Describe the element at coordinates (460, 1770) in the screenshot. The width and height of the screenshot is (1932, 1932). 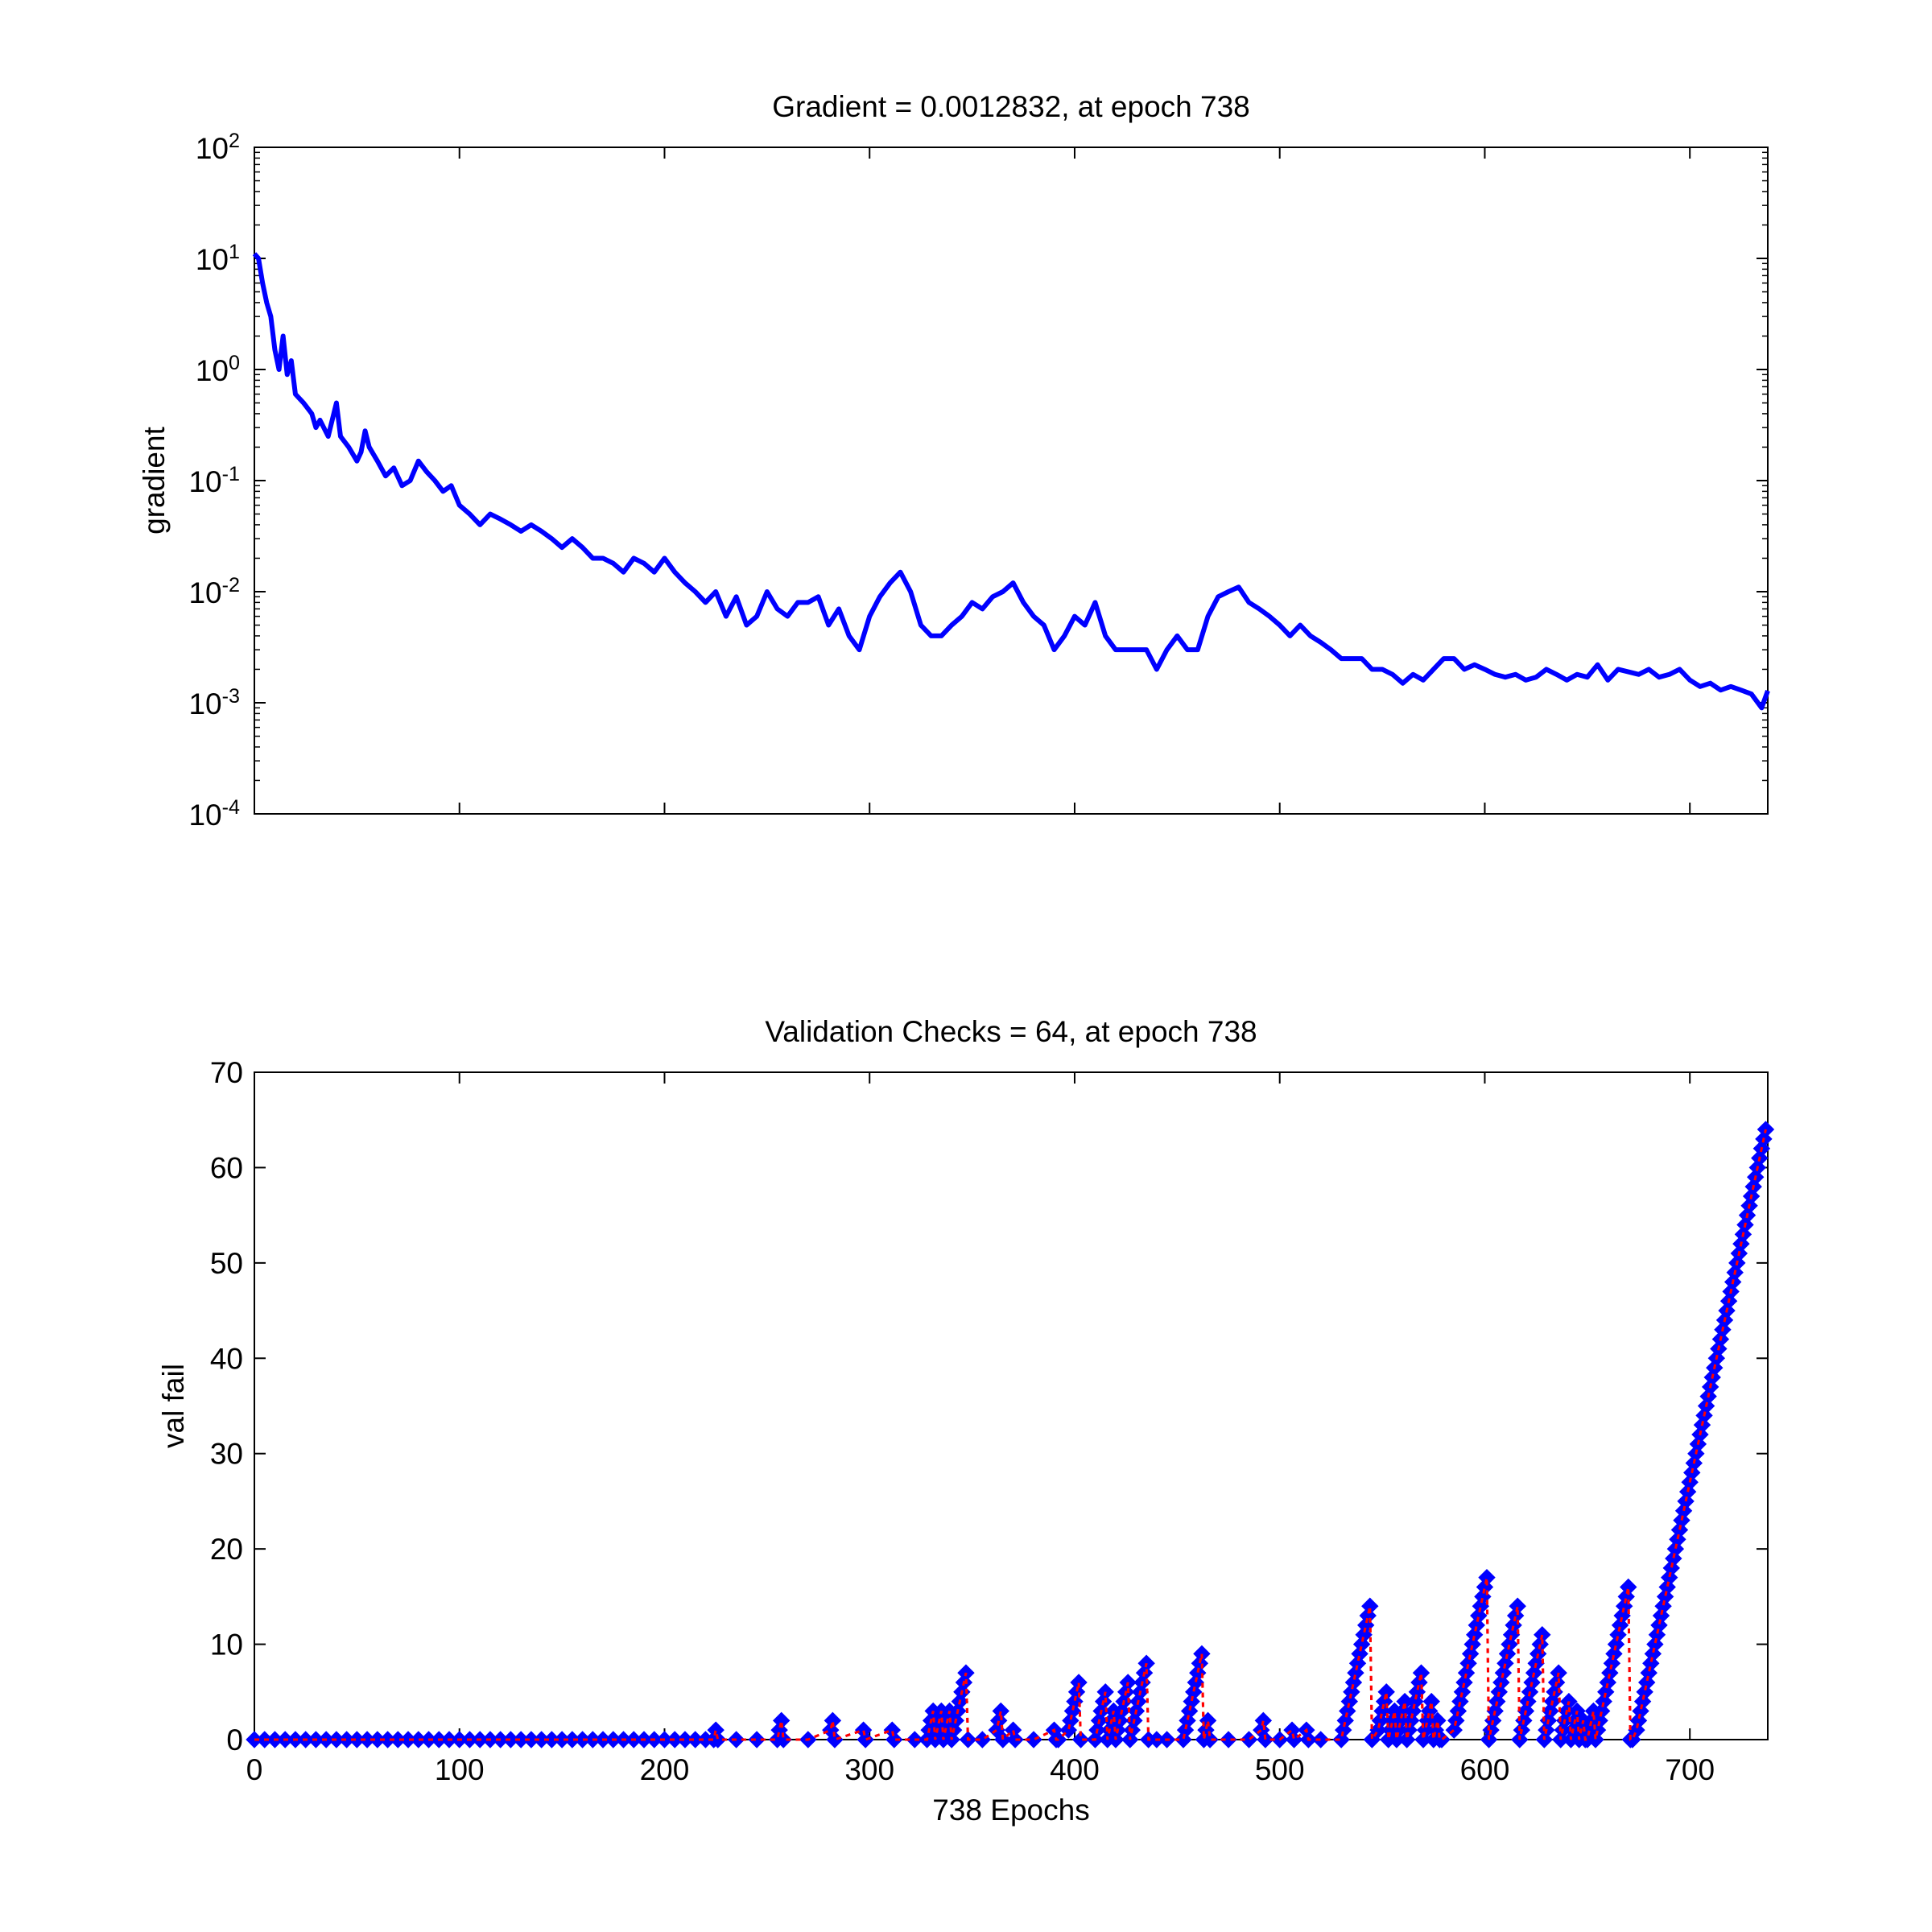
I see `x-tick-label: 100` at that location.